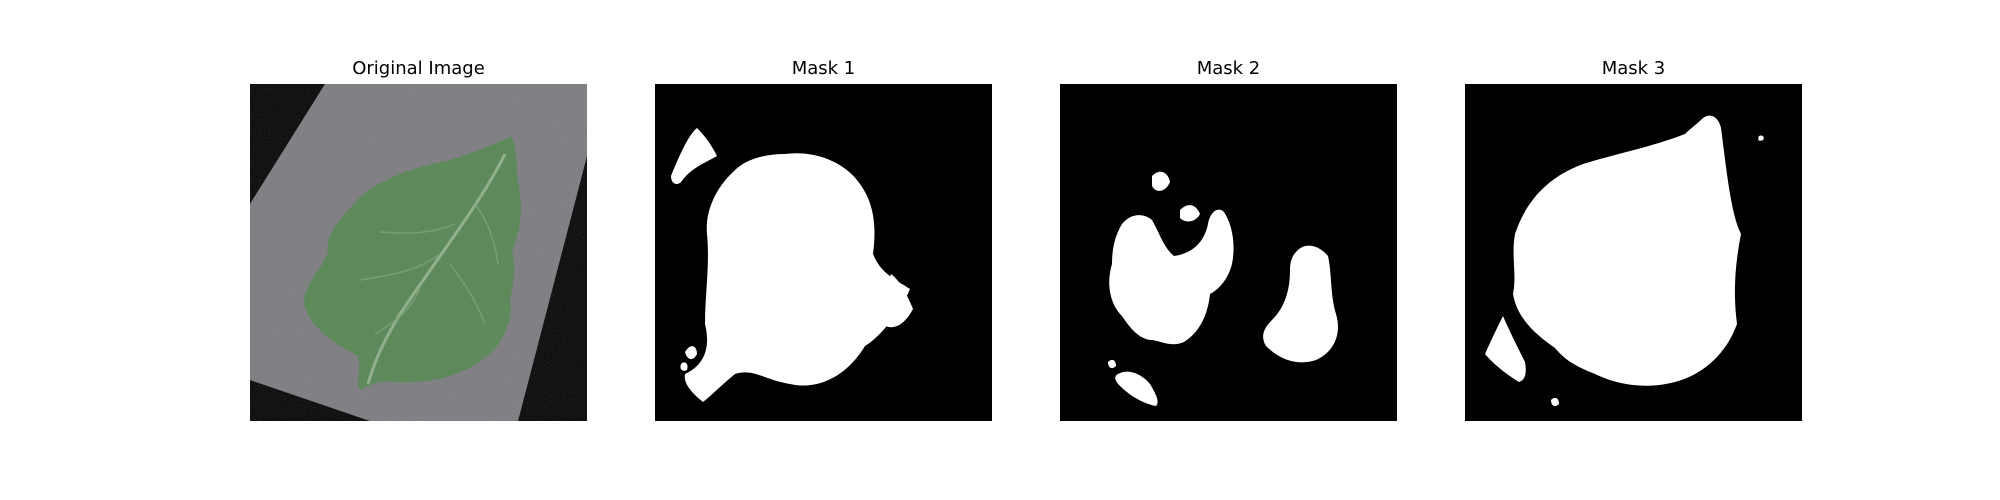  What do you see at coordinates (1633, 68) in the screenshot?
I see `panel-title: Mask 3` at bounding box center [1633, 68].